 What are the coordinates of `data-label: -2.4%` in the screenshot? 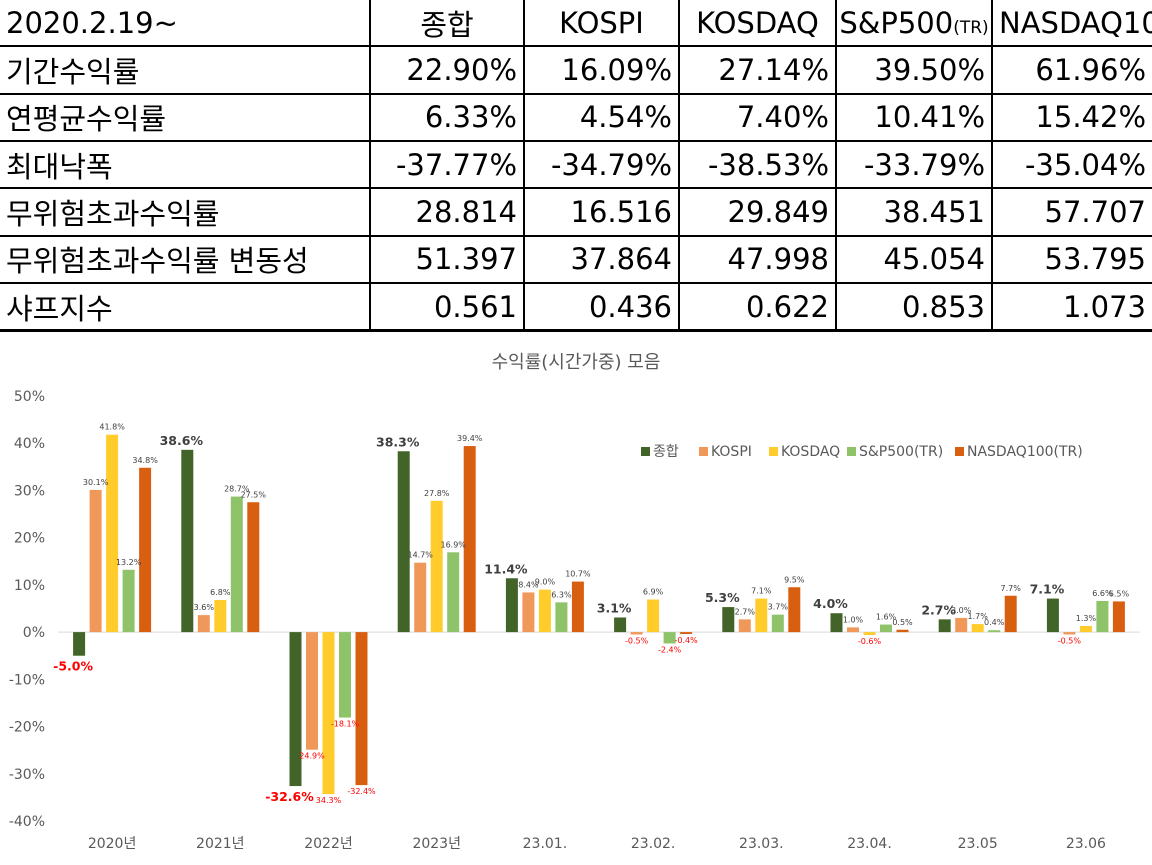 It's located at (670, 649).